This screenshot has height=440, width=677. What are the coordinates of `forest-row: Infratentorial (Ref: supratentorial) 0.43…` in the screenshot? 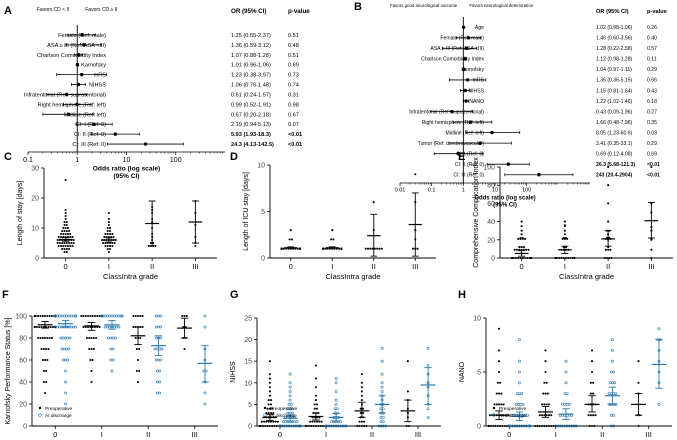 It's located at (533, 112).